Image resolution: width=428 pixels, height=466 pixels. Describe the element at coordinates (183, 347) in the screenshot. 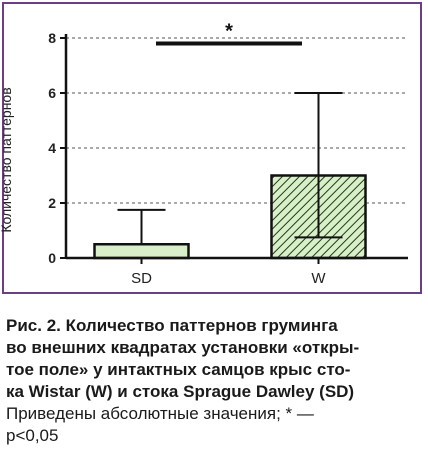

I see `caption-title-line-2: во внешних квадратах установки «откры-` at that location.